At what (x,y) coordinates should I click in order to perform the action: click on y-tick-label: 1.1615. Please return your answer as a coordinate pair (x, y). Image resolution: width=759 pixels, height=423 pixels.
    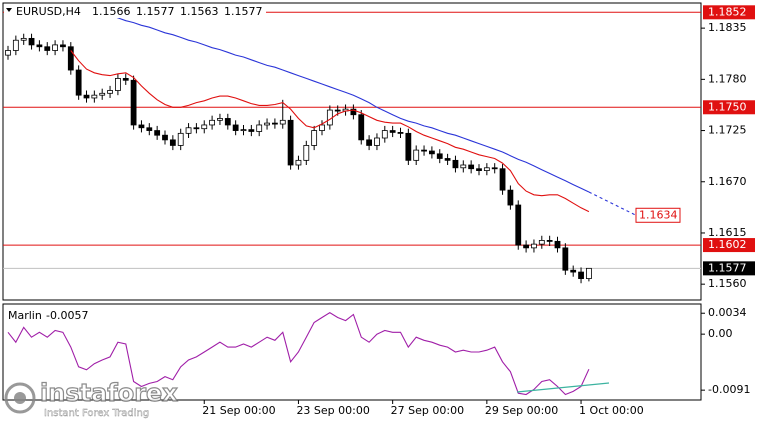
    Looking at the image, I should click on (727, 232).